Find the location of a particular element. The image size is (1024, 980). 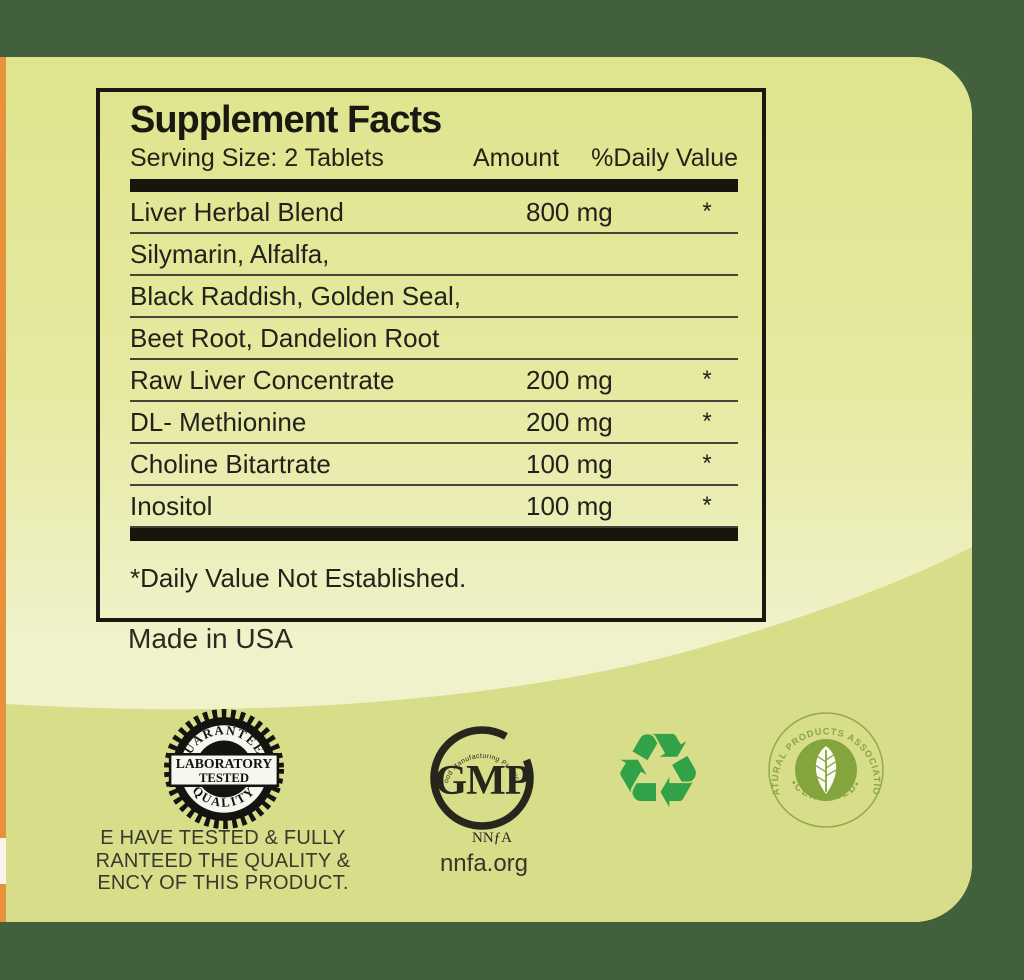

ingredient-name: Liver Herbal Blend is located at coordinates (237, 211).